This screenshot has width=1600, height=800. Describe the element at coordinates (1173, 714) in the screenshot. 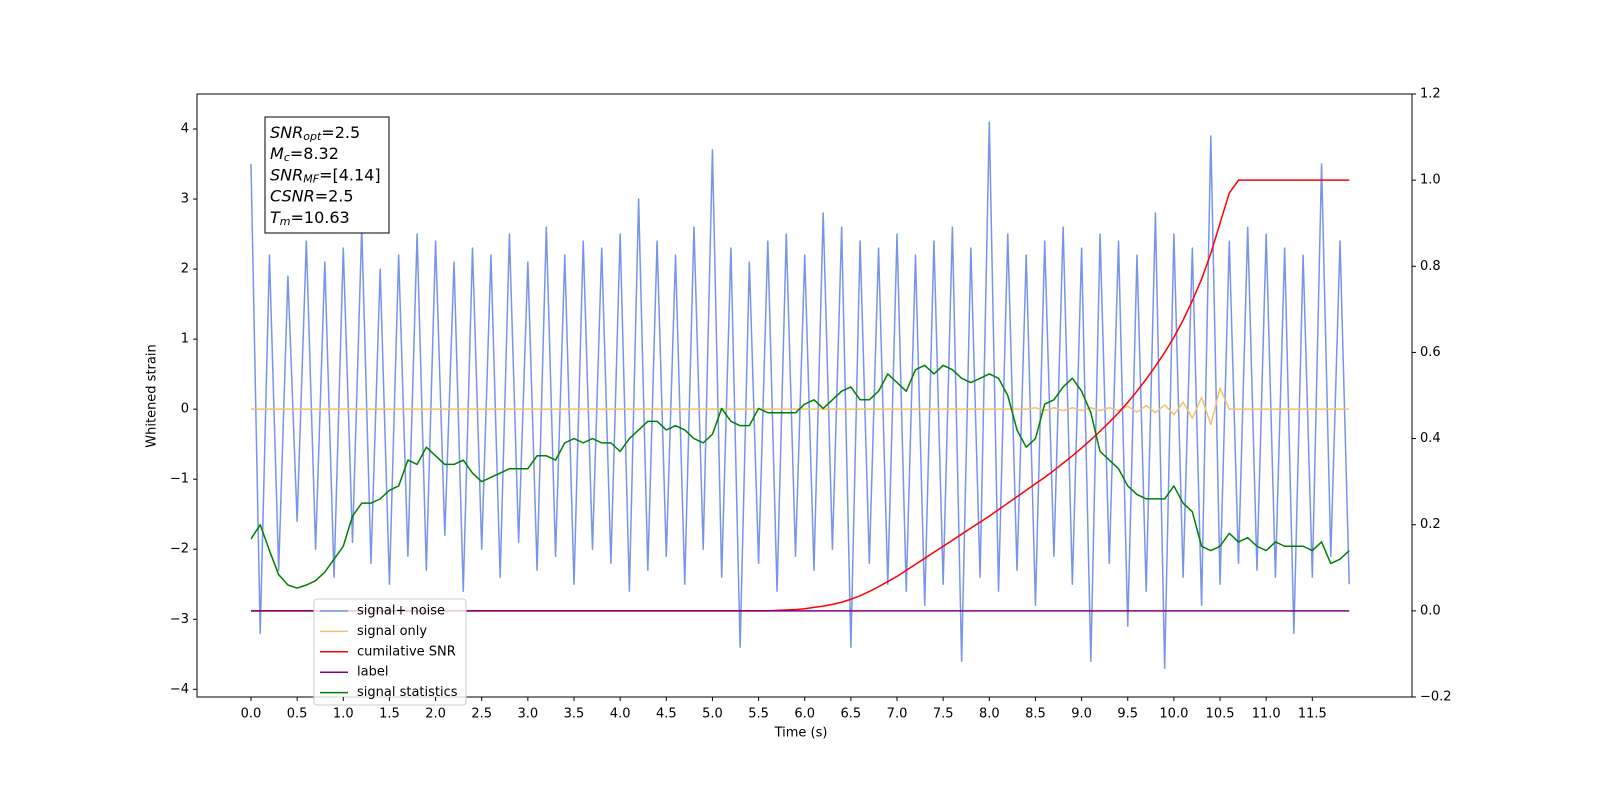

I see `x-tick-label: 10.0` at that location.